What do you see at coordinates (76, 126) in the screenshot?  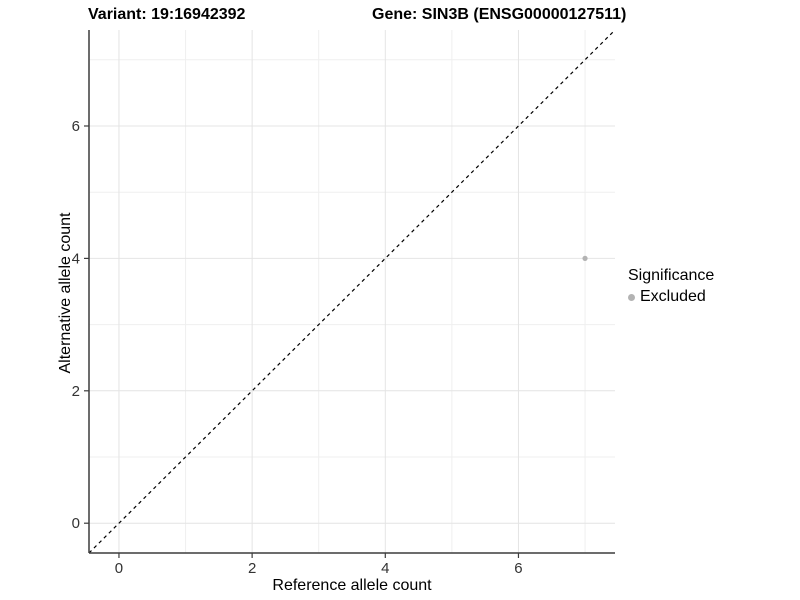 I see `y-tick-label: 6` at bounding box center [76, 126].